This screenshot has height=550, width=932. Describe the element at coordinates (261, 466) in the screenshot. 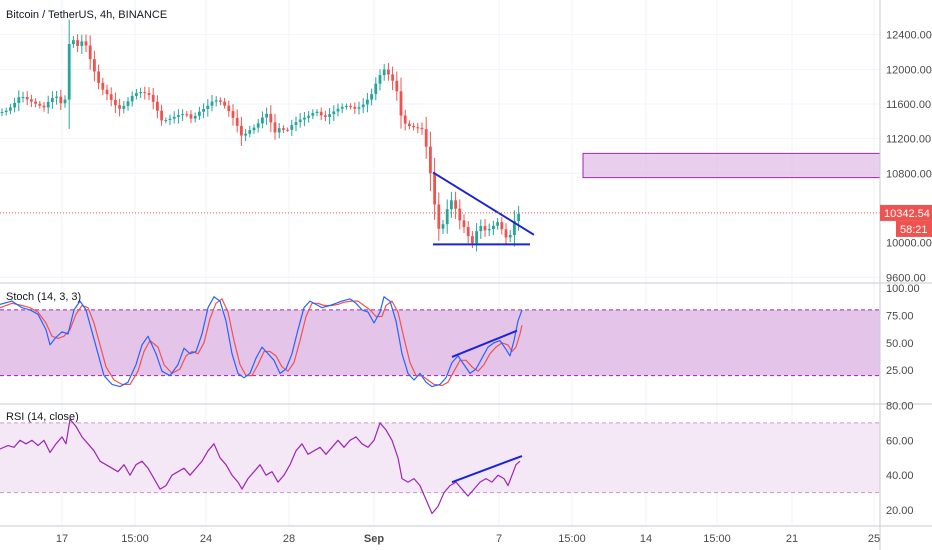

I see `rsi-lines` at that location.